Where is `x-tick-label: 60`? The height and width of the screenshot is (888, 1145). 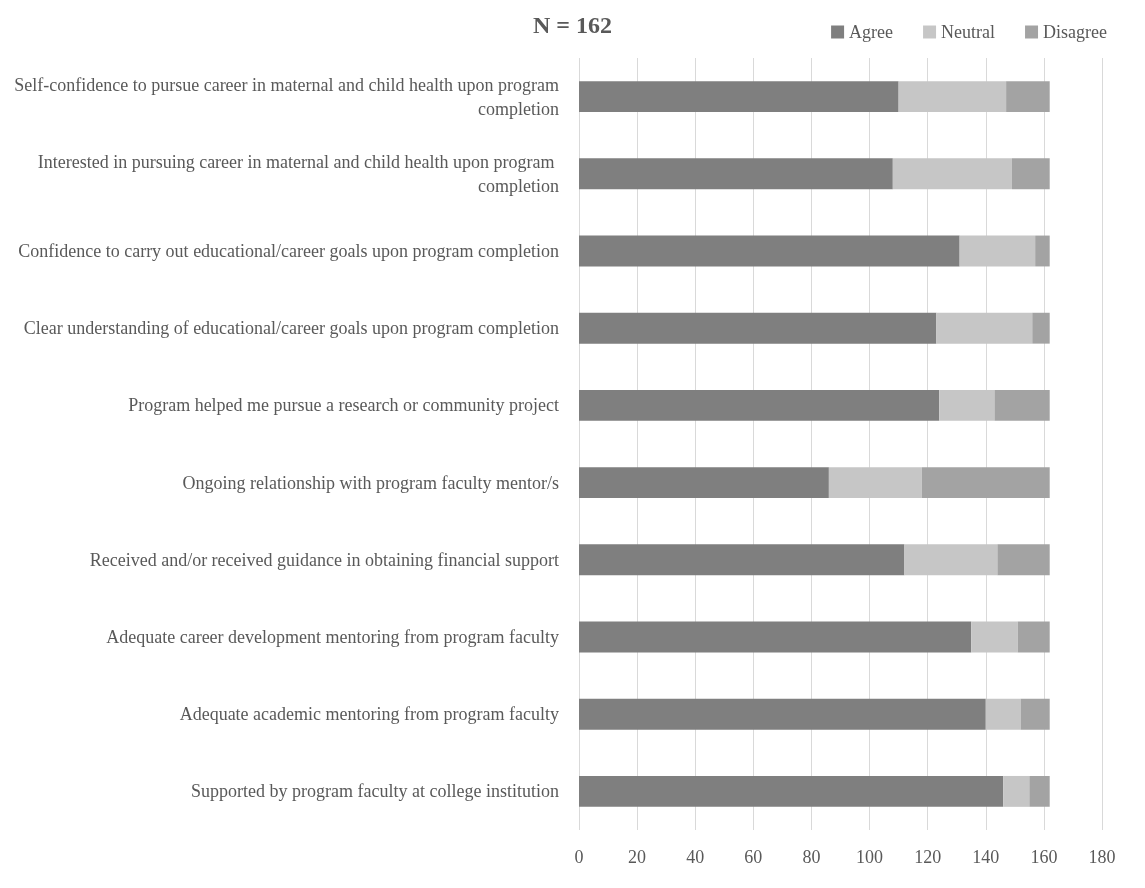
x-tick-label: 60 is located at coordinates (753, 857).